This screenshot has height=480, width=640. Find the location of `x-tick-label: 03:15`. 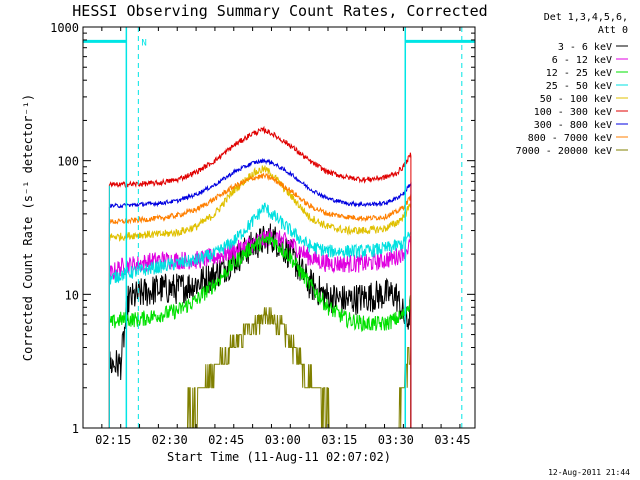

x-tick-label: 03:15 is located at coordinates (339, 440).